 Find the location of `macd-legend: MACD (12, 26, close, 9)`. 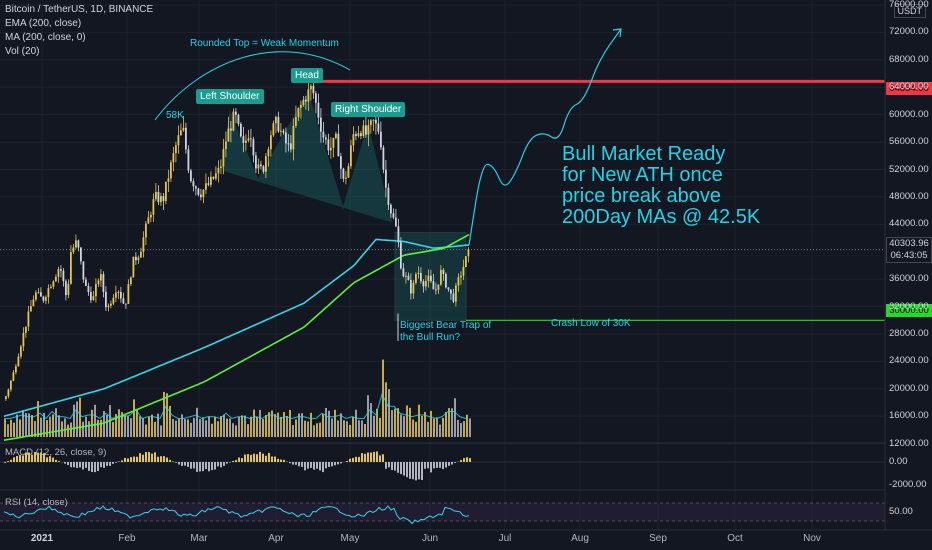

macd-legend: MACD (12, 26, close, 9) is located at coordinates (56, 452).